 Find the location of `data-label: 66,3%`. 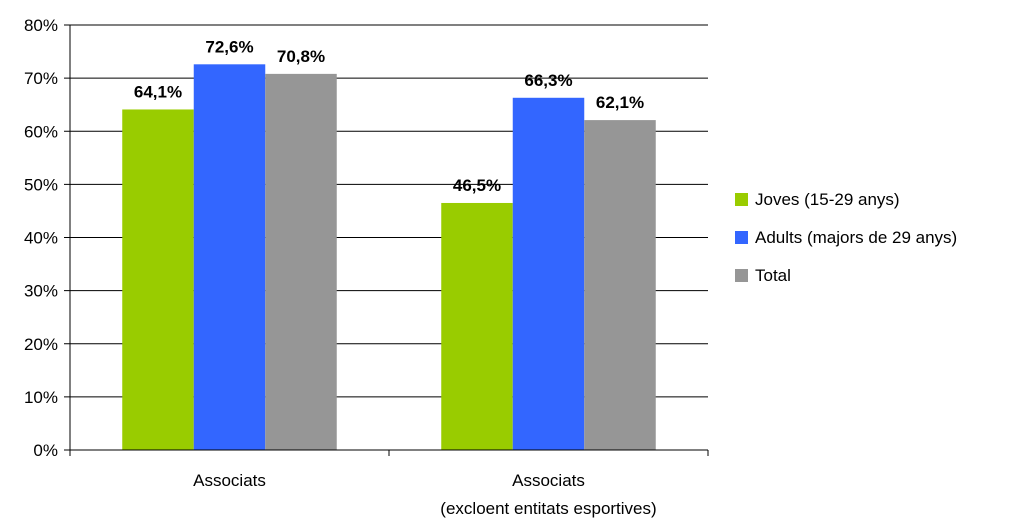

data-label: 66,3% is located at coordinates (548, 80).